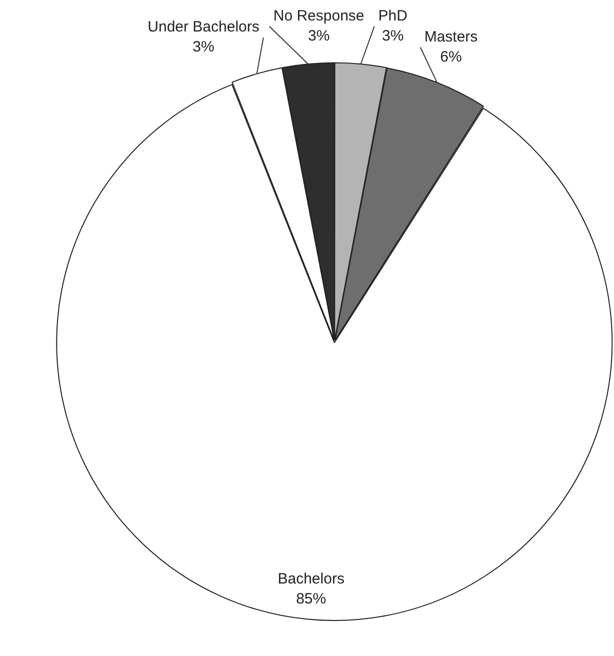 Image resolution: width=614 pixels, height=656 pixels. Describe the element at coordinates (393, 16) in the screenshot. I see `slice-label: PhD` at that location.